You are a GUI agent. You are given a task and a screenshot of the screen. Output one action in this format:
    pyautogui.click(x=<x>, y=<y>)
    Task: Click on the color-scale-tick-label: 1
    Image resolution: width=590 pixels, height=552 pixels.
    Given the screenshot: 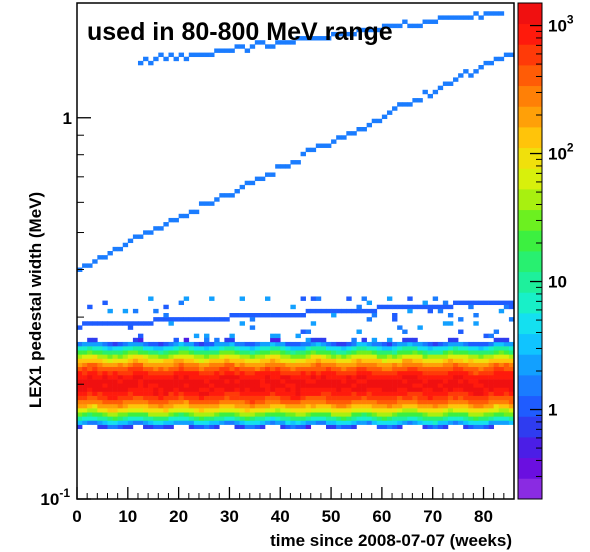 What is the action you would take?
    pyautogui.click(x=552, y=410)
    